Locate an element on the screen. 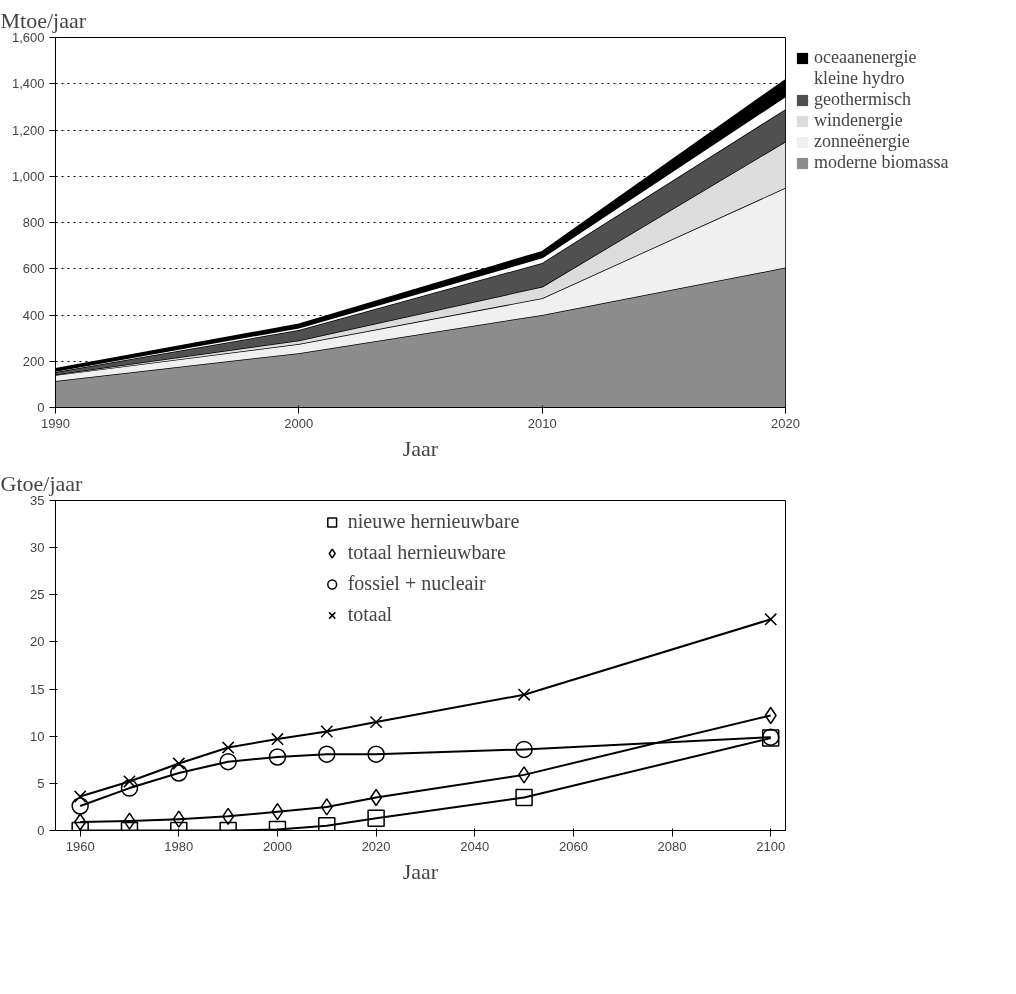 This screenshot has height=994, width=1016. legend-label: totaal is located at coordinates (370, 614).